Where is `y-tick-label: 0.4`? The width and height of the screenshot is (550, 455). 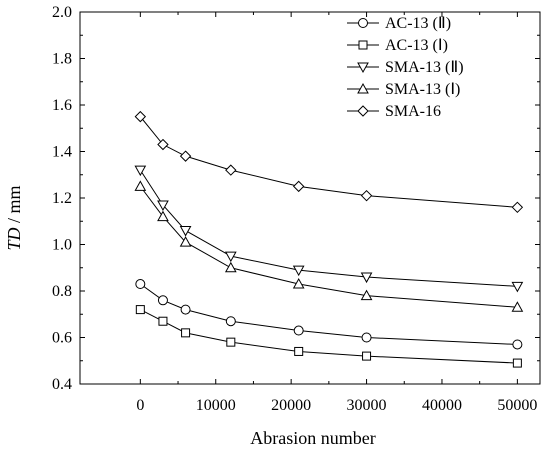 y-tick-label: 0.4 is located at coordinates (62, 384).